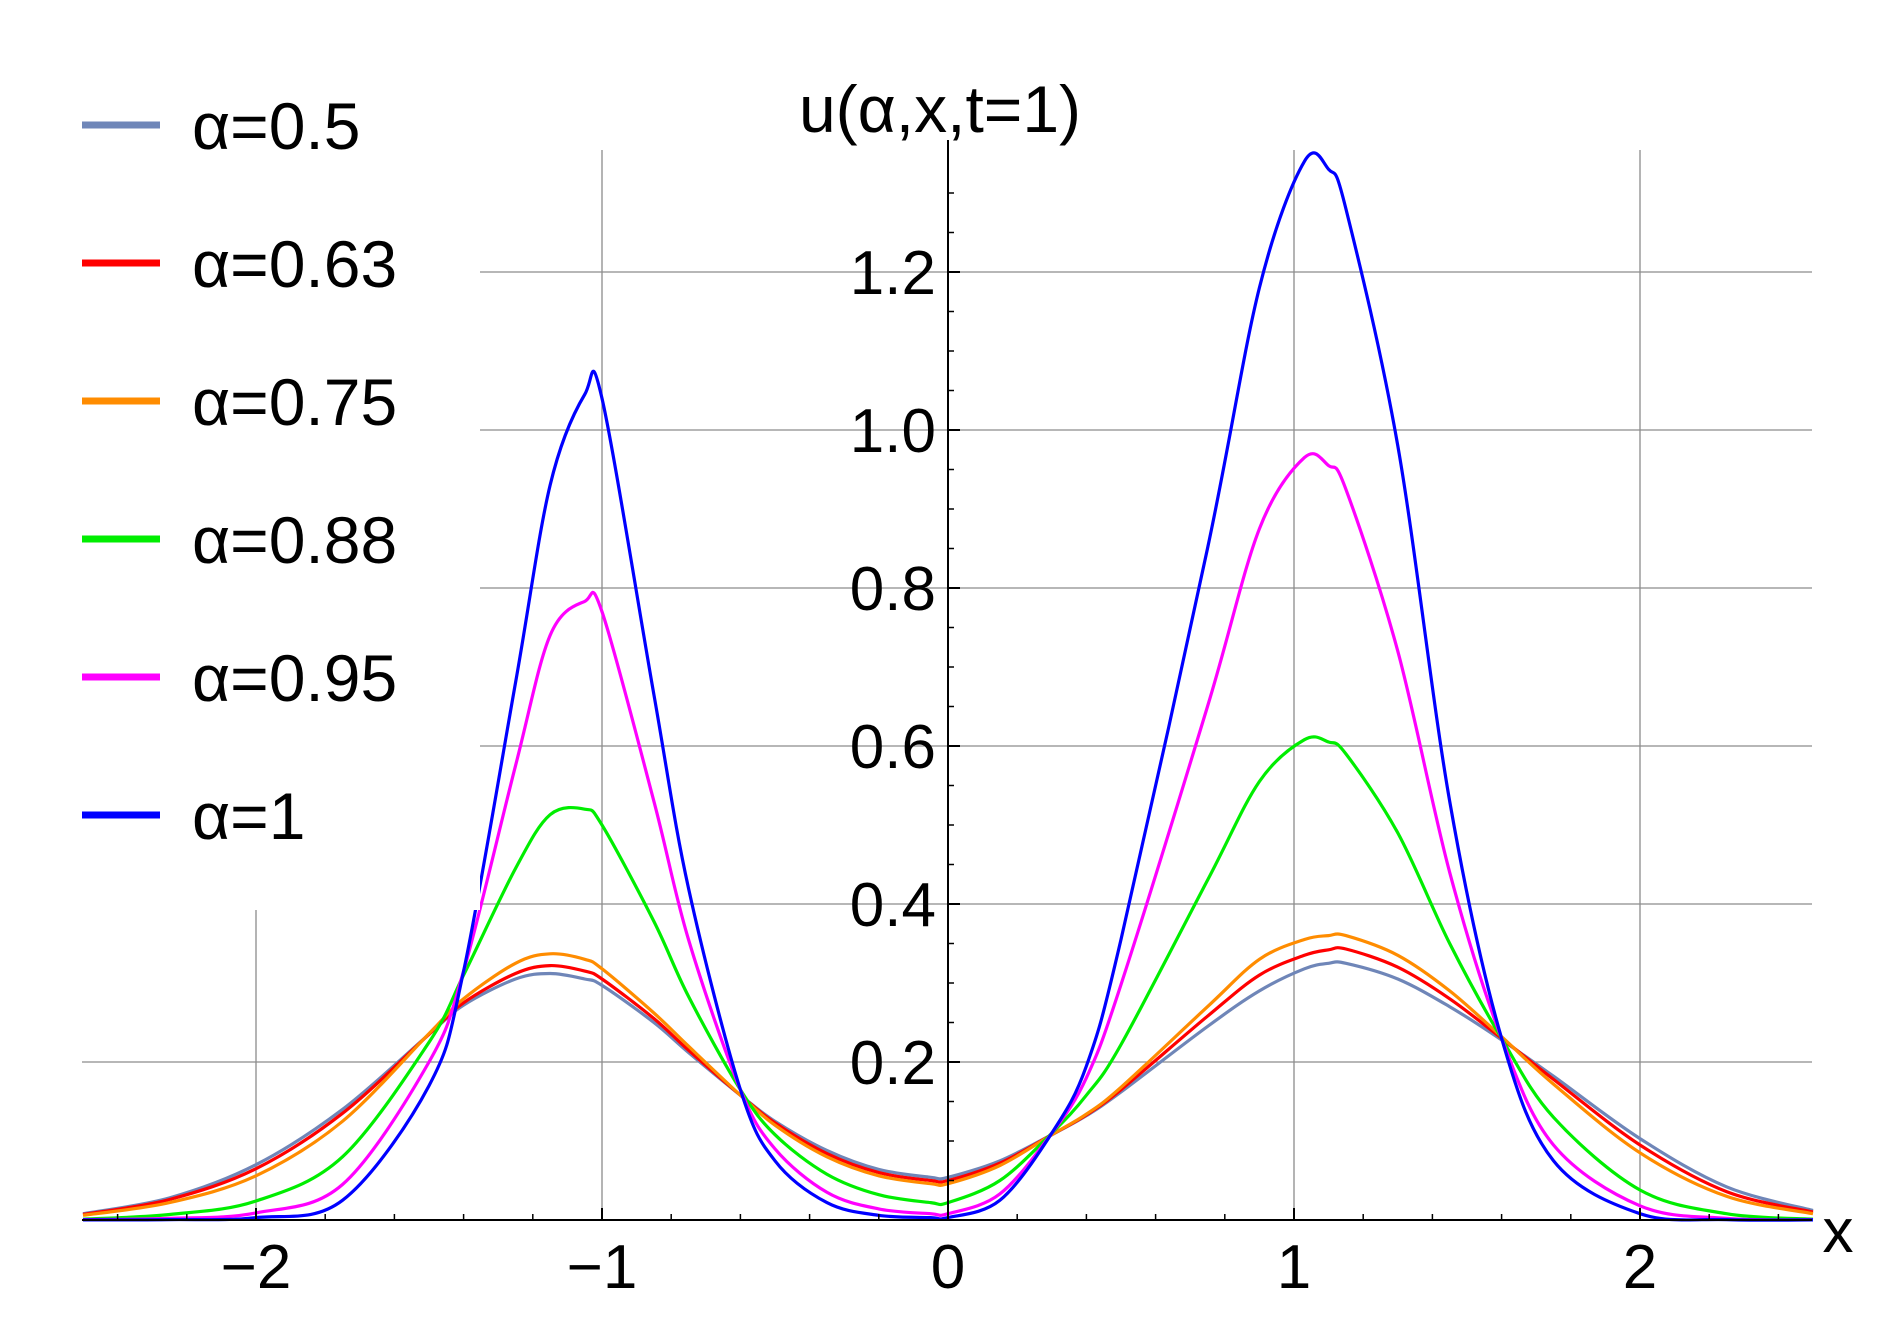 The height and width of the screenshot is (1328, 1891). Describe the element at coordinates (893, 273) in the screenshot. I see `y-tick-label: 1.2` at that location.